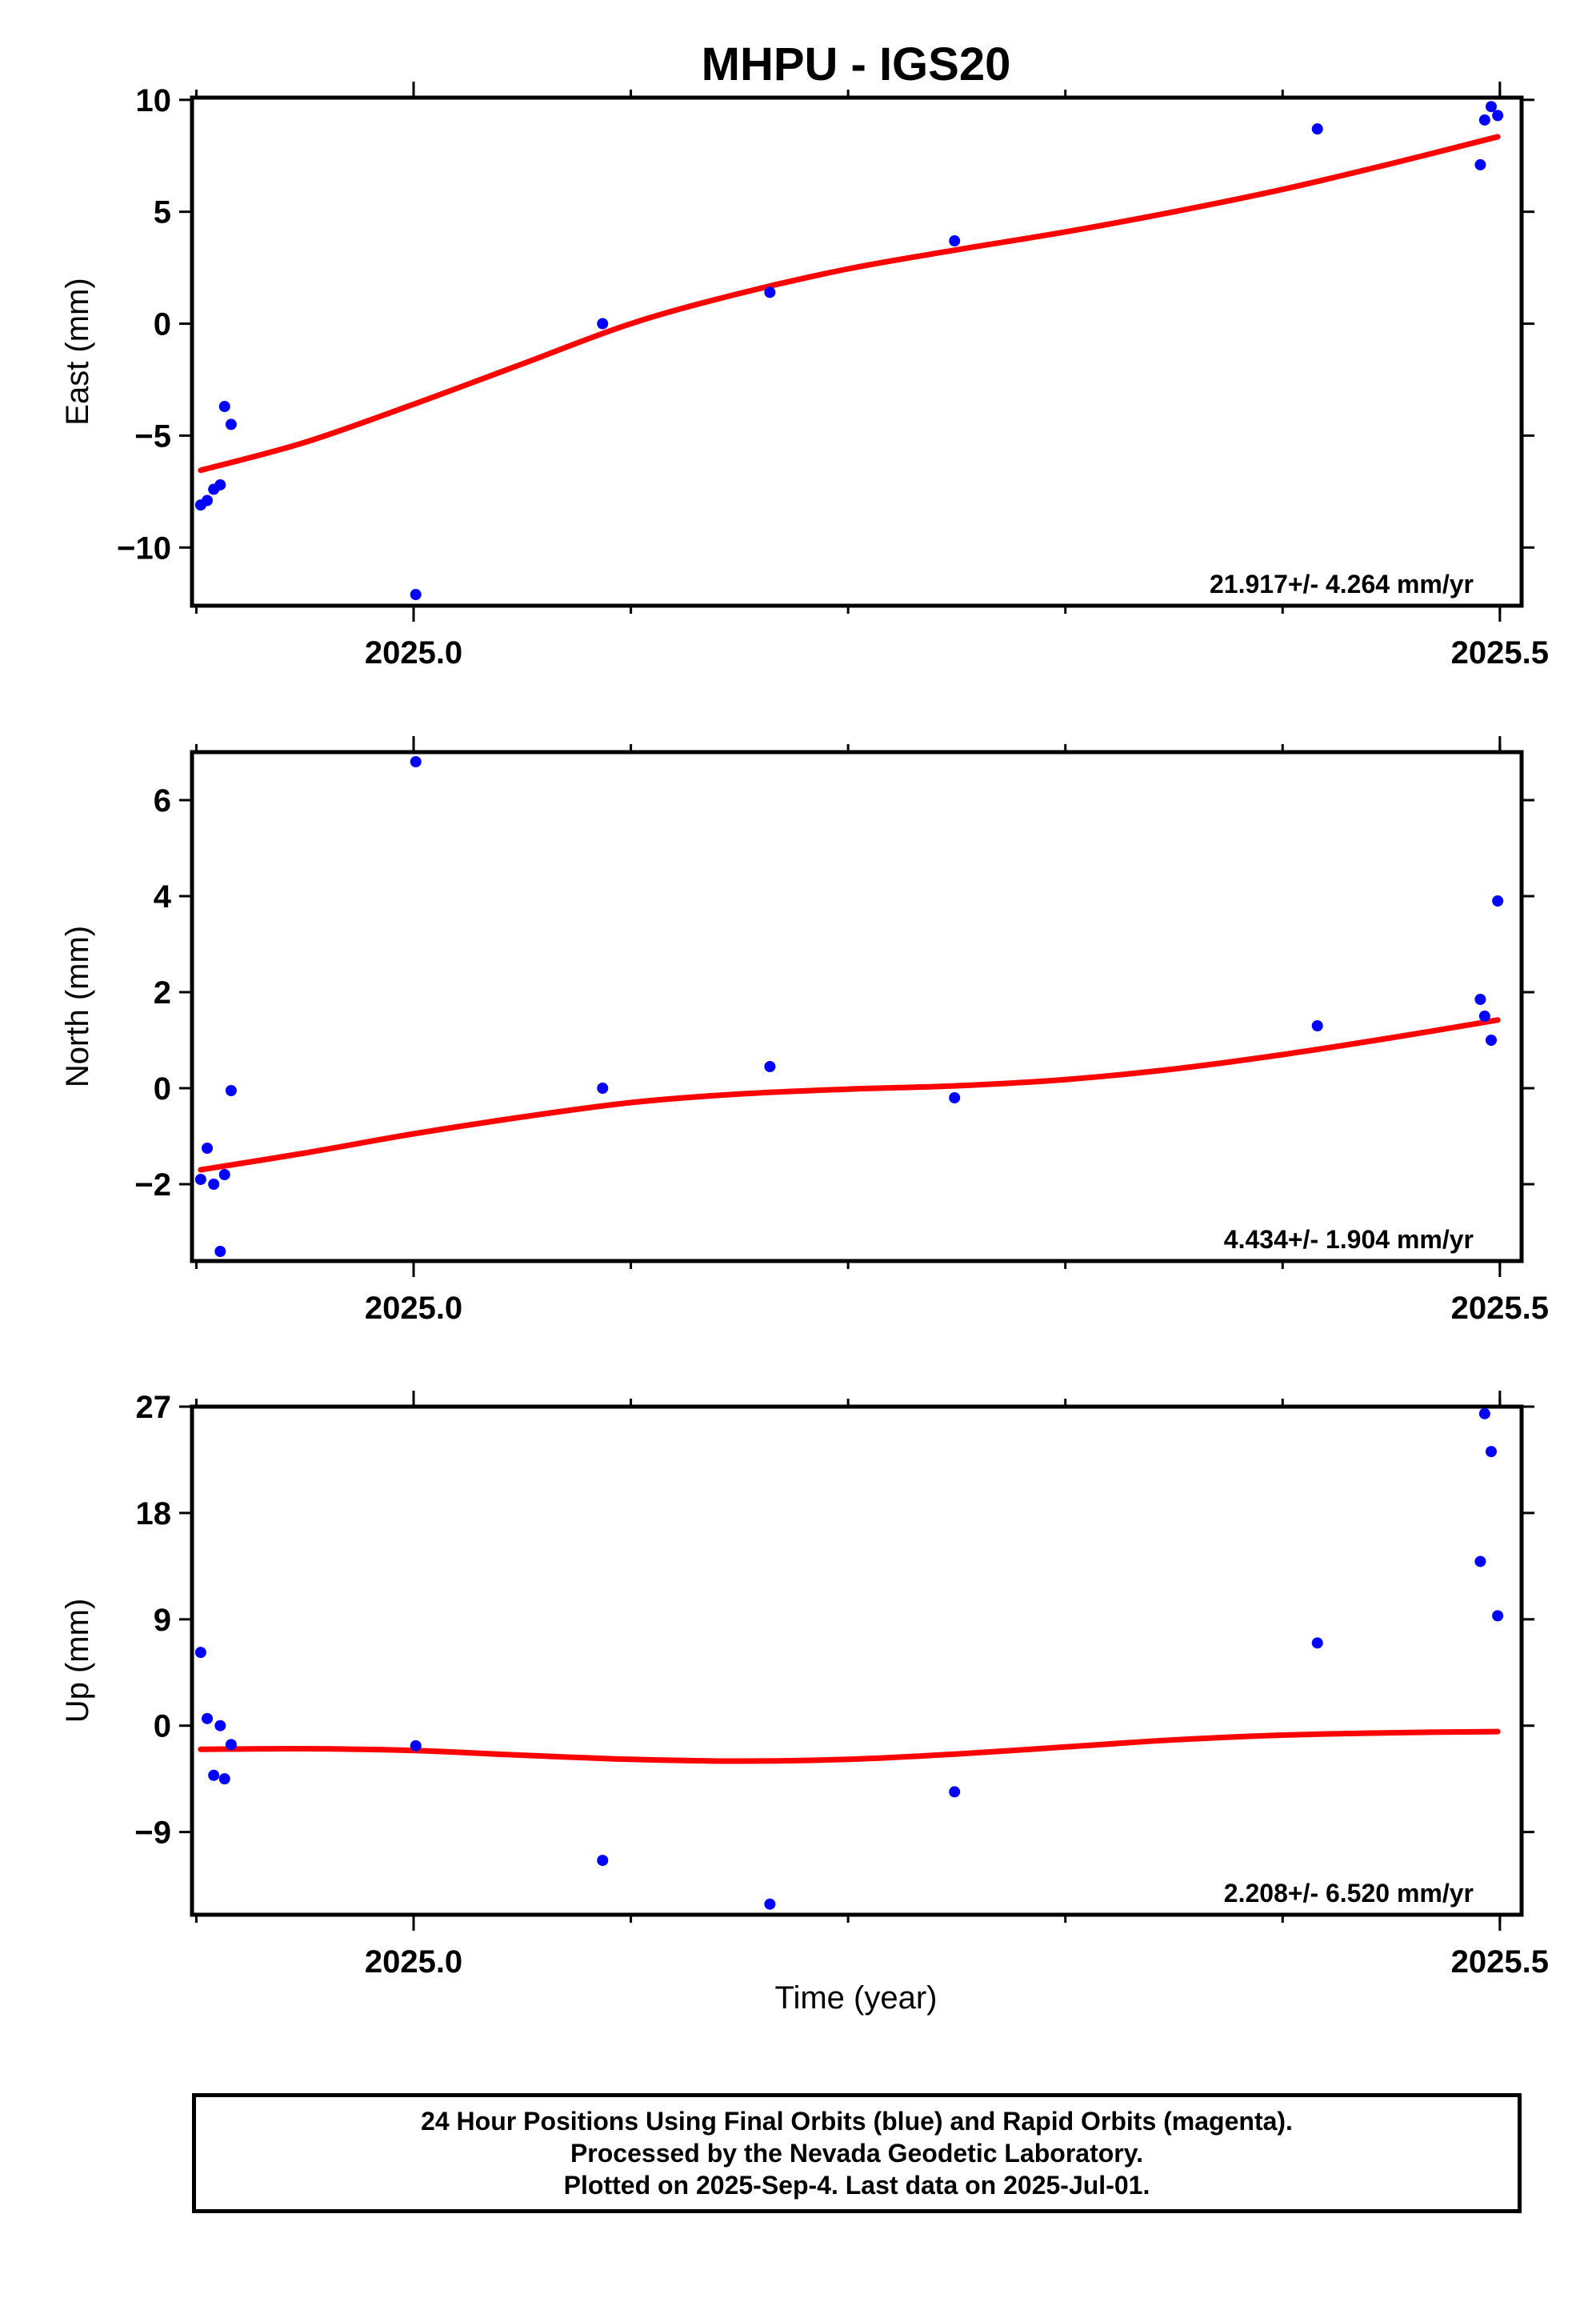 Image resolution: width=1596 pixels, height=2322 pixels. What do you see at coordinates (163, 897) in the screenshot?
I see `y-tick-label: 4` at bounding box center [163, 897].